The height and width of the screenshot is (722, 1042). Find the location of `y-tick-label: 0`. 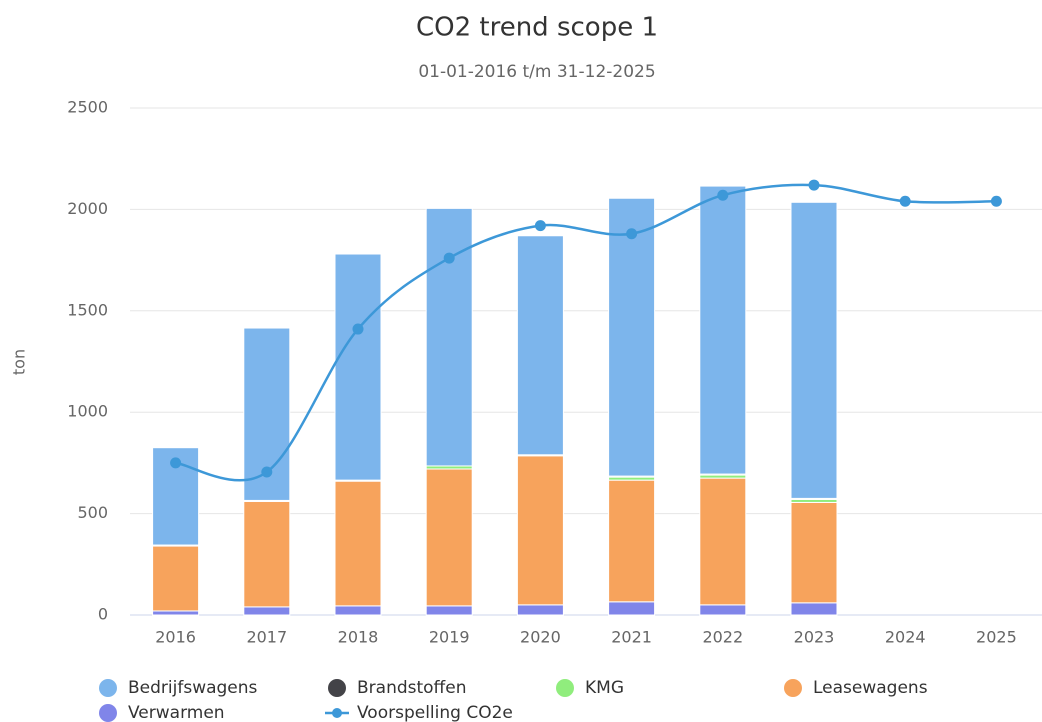

y-tick-label: 0 is located at coordinates (103, 614).